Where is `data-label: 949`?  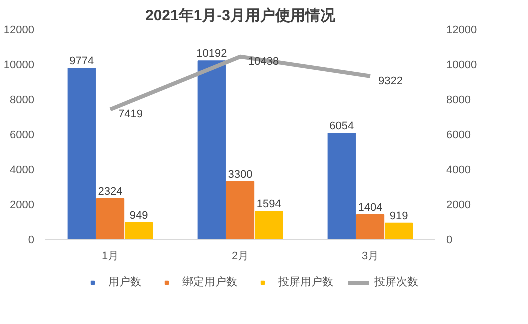 data-label: 949 is located at coordinates (139, 216).